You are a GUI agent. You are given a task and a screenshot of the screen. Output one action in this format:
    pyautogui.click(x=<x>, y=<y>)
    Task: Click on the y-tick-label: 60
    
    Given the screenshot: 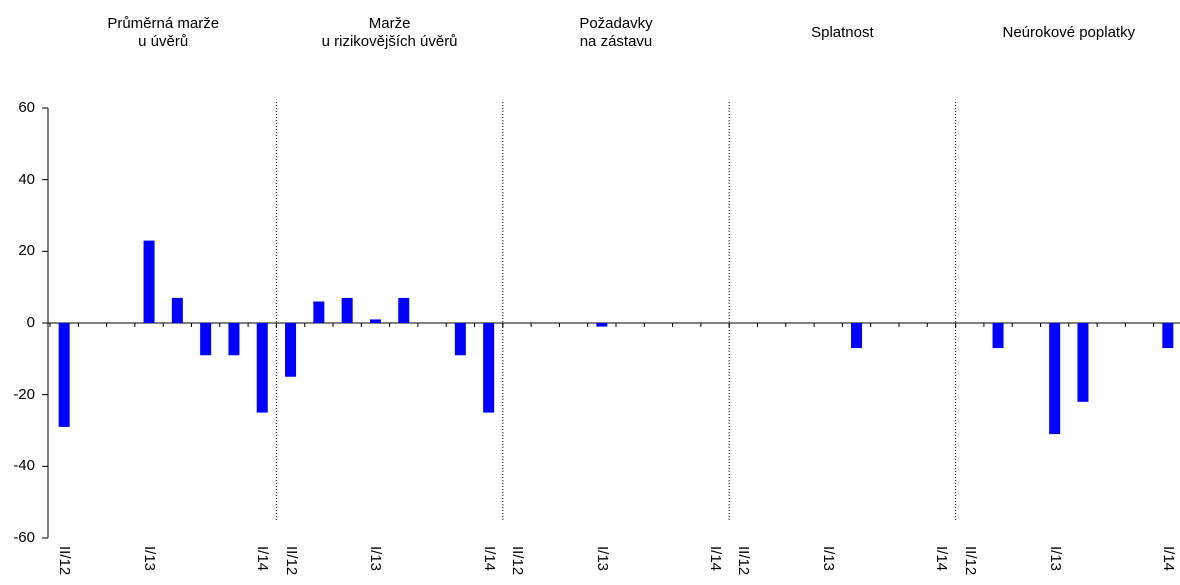 What is the action you would take?
    pyautogui.click(x=26, y=107)
    